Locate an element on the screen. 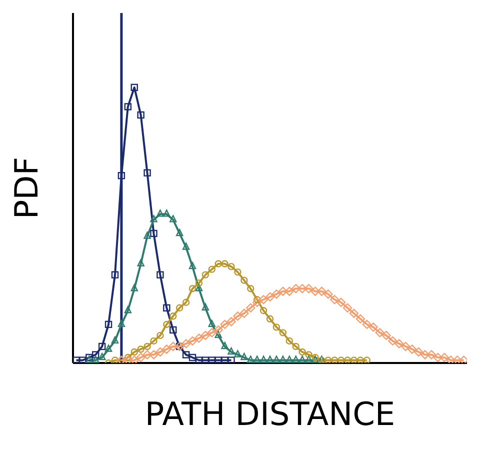  y-axis-title: PDF is located at coordinates (26, 188).